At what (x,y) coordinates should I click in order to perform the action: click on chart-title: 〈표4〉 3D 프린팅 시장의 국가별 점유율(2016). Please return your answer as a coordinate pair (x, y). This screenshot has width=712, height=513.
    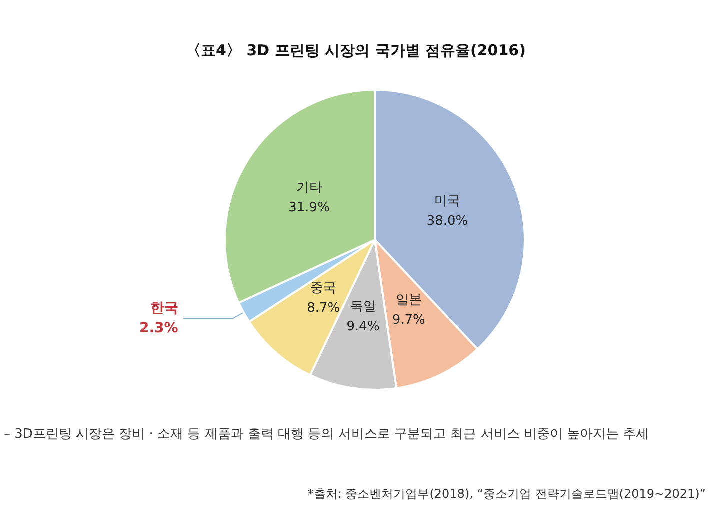
    Looking at the image, I should click on (356, 51).